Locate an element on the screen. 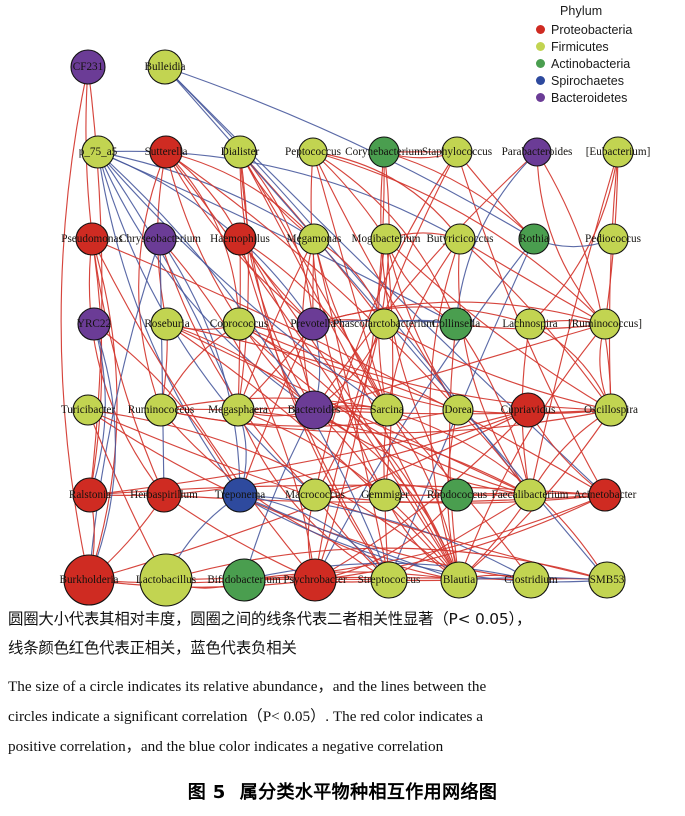 This screenshot has width=685, height=816. network-node-label: Collinsella is located at coordinates (456, 324).